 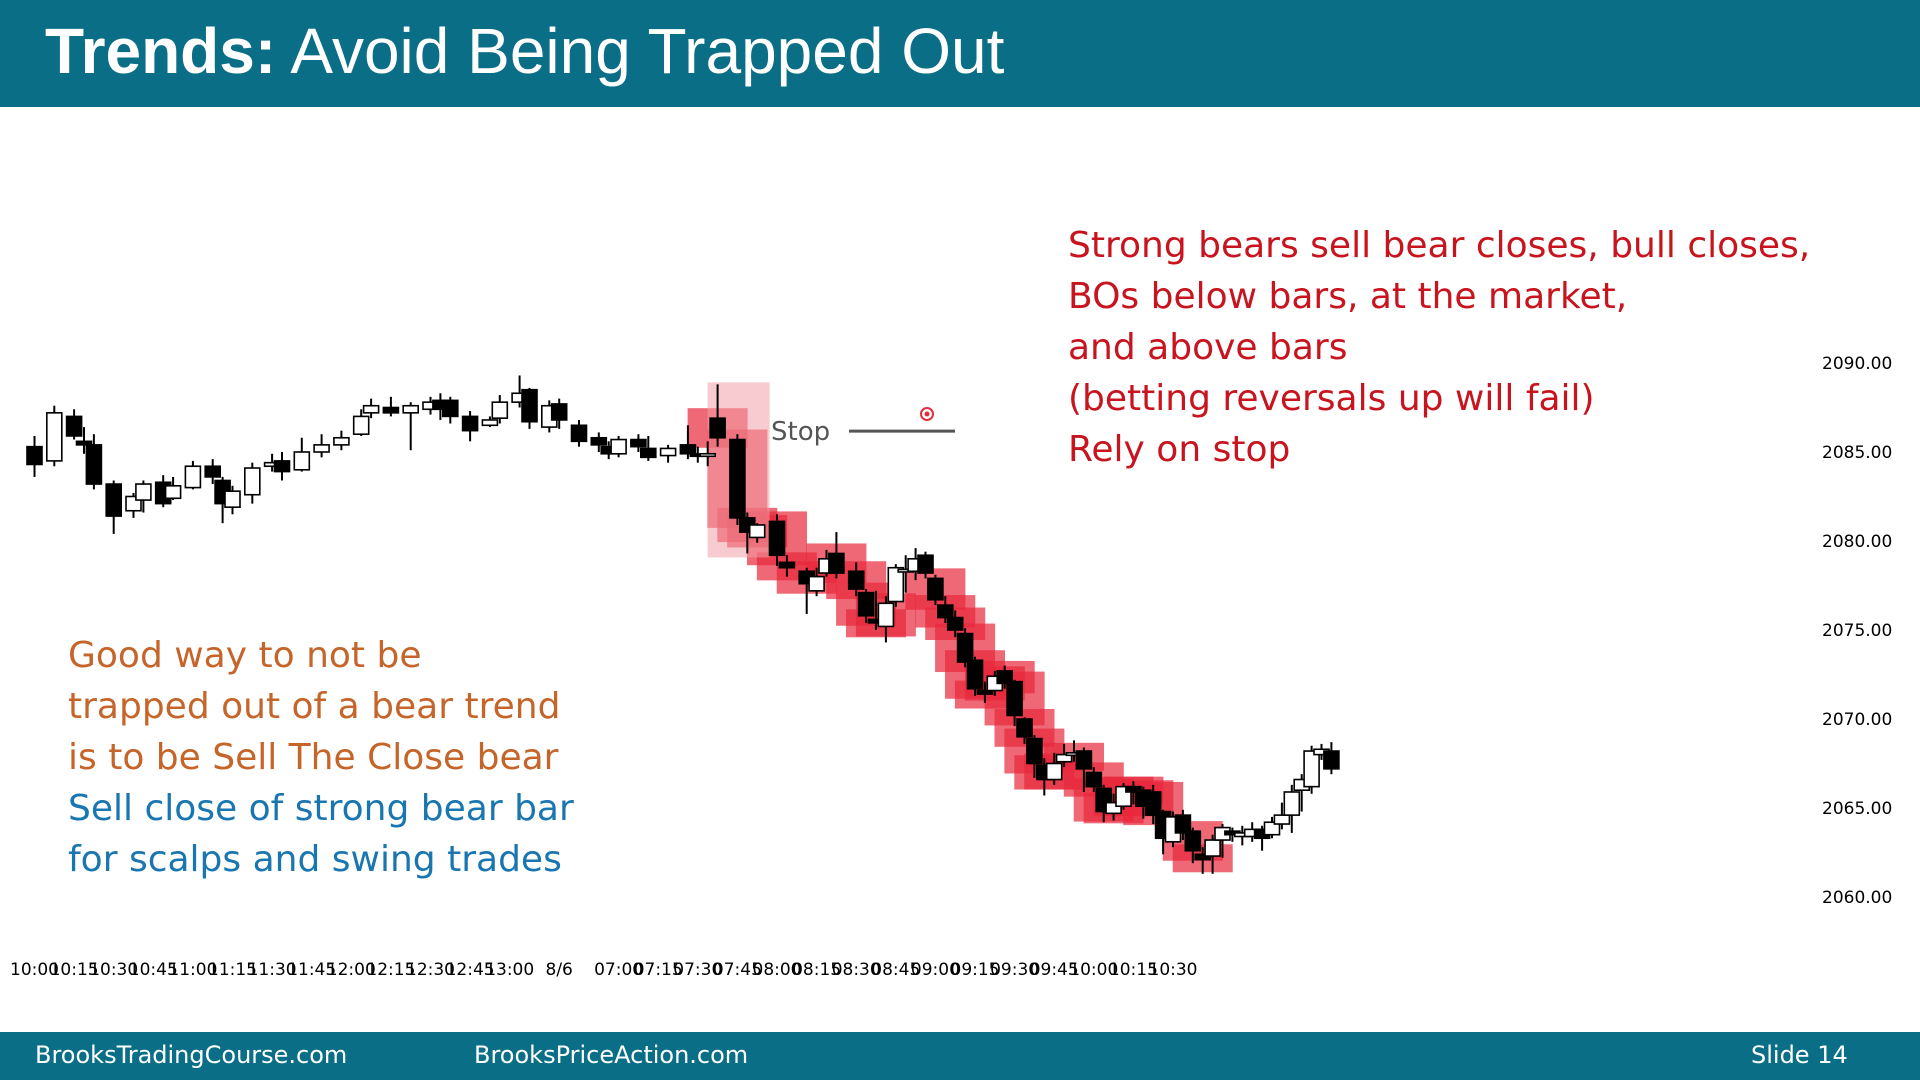 I want to click on y-tick-label: 2070.00, so click(x=1857, y=720).